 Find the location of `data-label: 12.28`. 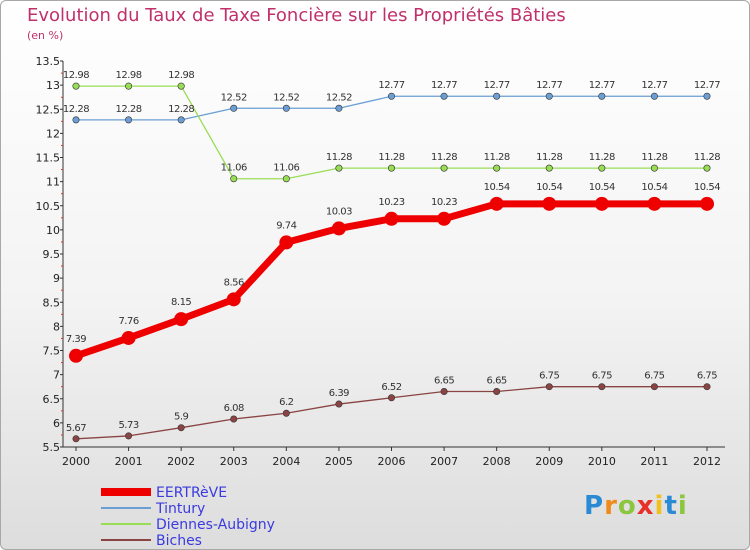

data-label: 12.28 is located at coordinates (76, 109).